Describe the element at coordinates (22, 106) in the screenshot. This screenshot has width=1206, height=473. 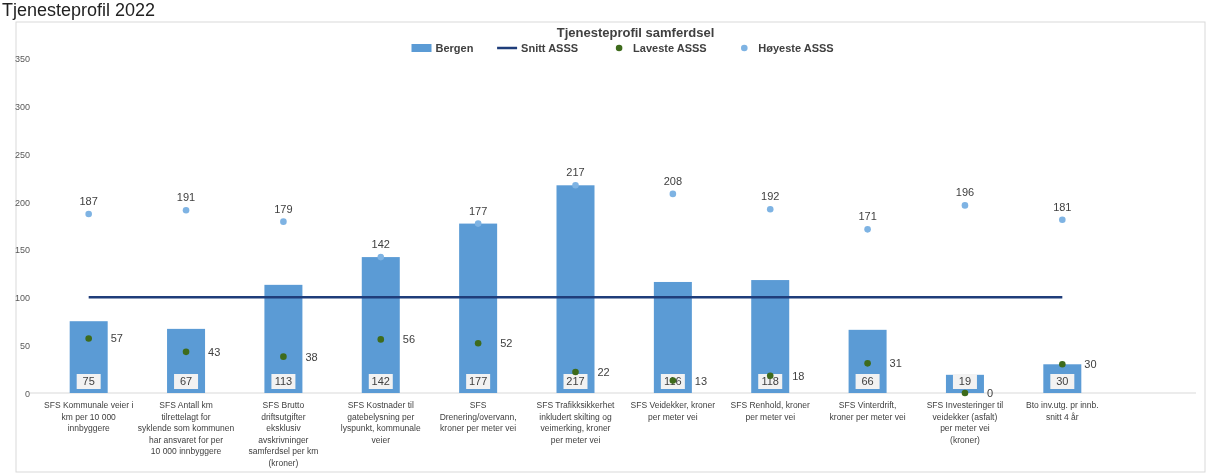
I see `y-tick-label: 300` at that location.